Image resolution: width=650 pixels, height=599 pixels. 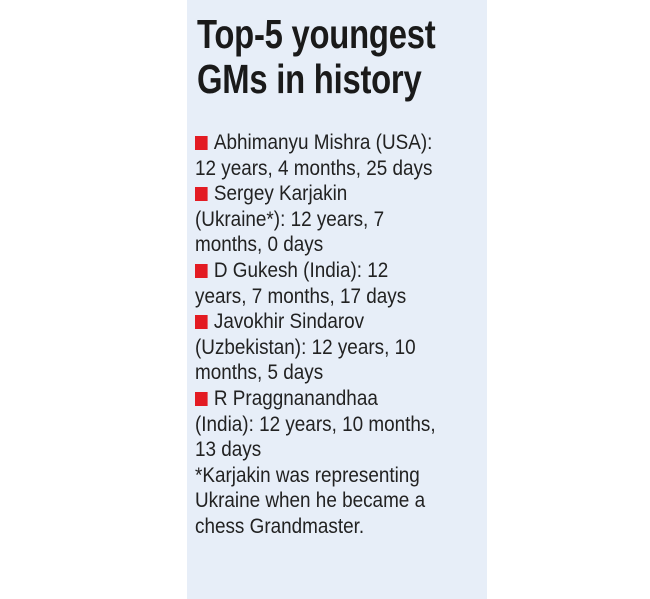 I want to click on item-text: (India): 12 years, 10 months,, so click(x=315, y=424).